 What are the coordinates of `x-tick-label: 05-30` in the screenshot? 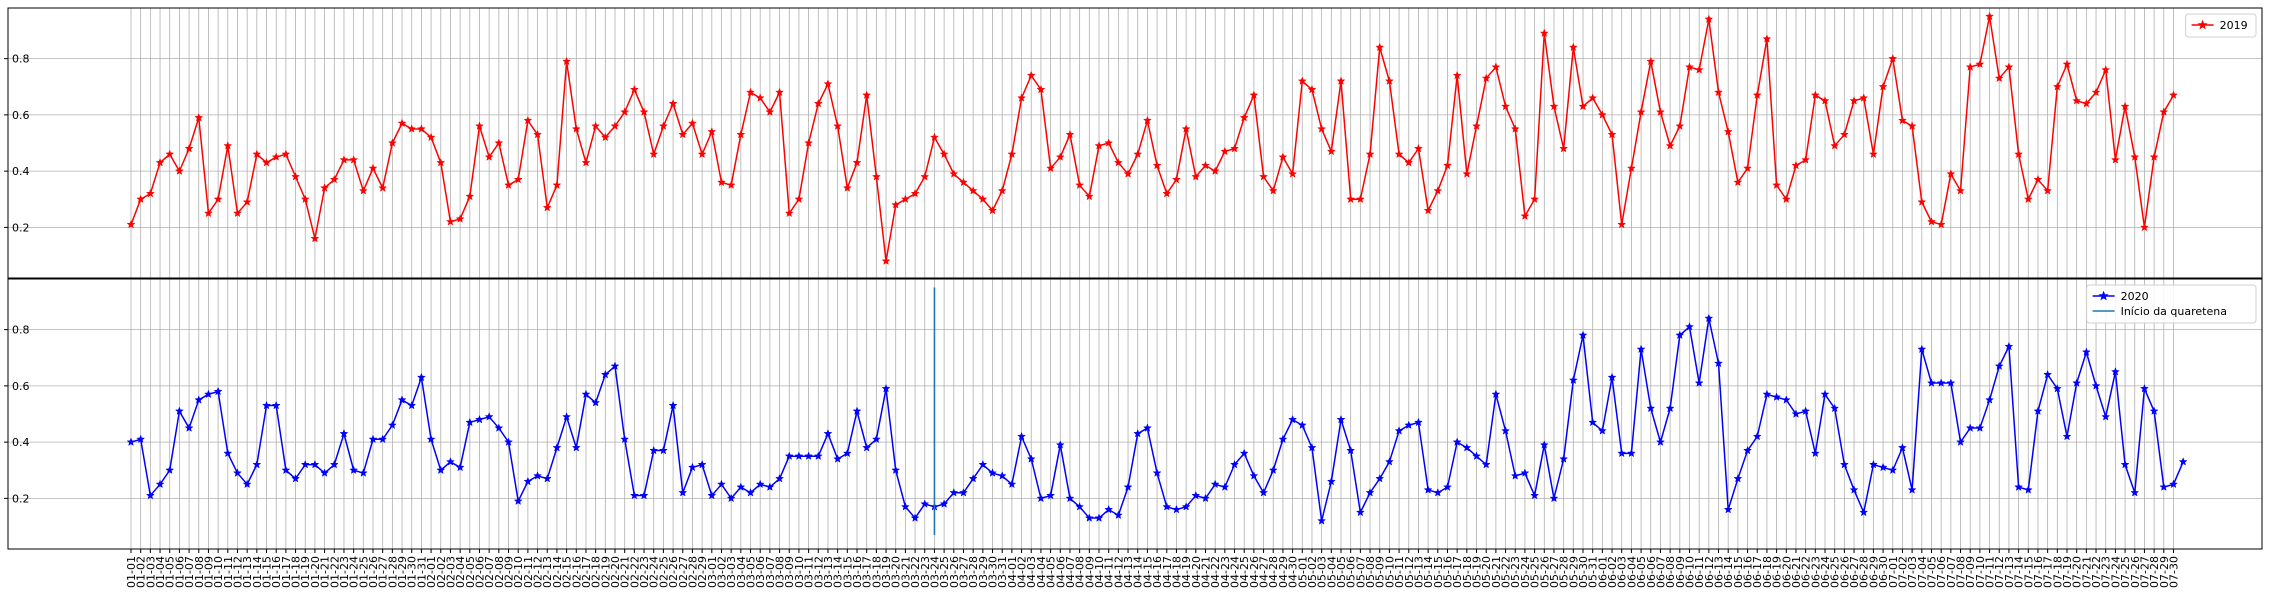 It's located at (1583, 572).